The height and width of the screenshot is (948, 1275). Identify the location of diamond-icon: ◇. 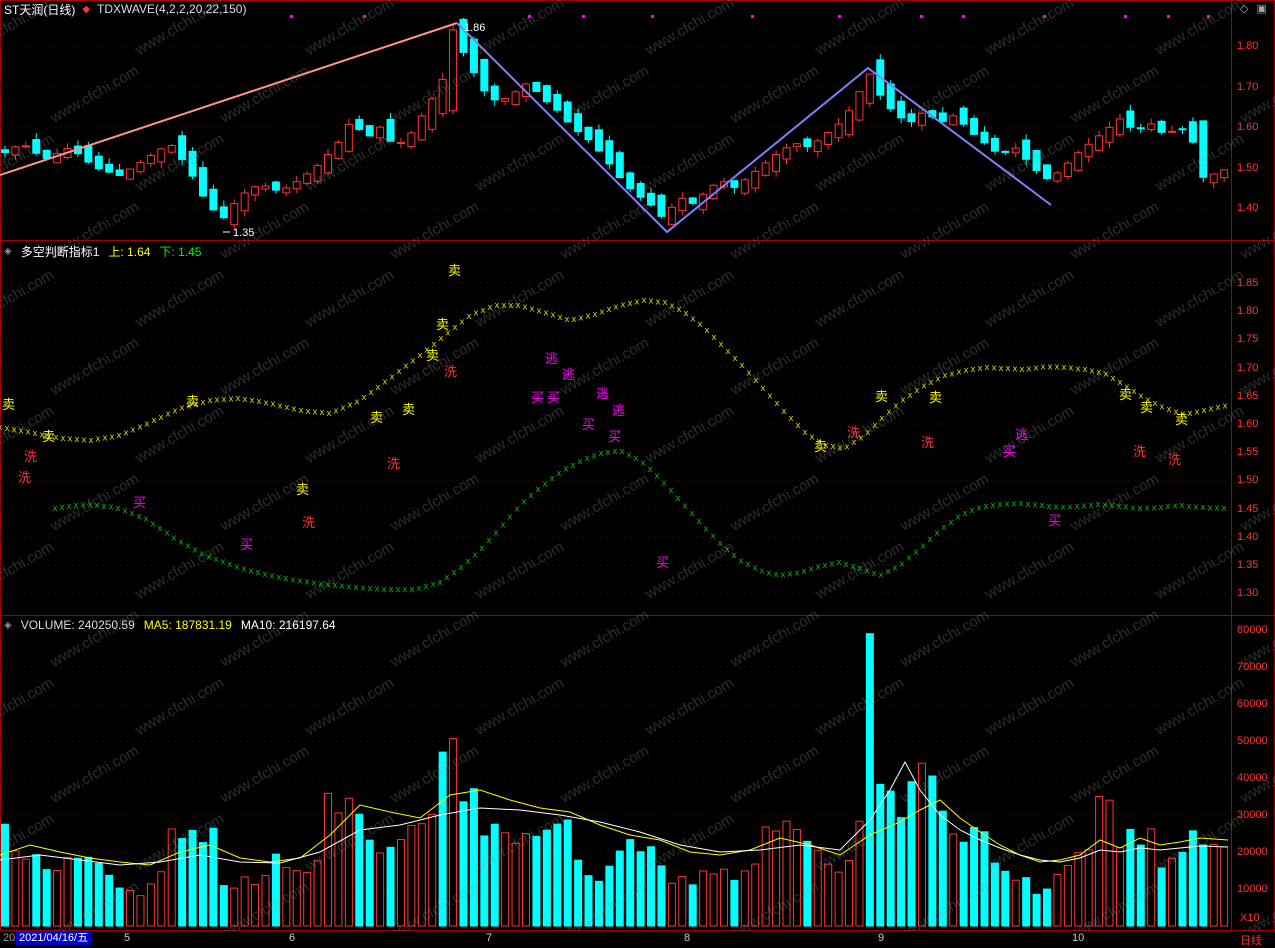
(1244, 9).